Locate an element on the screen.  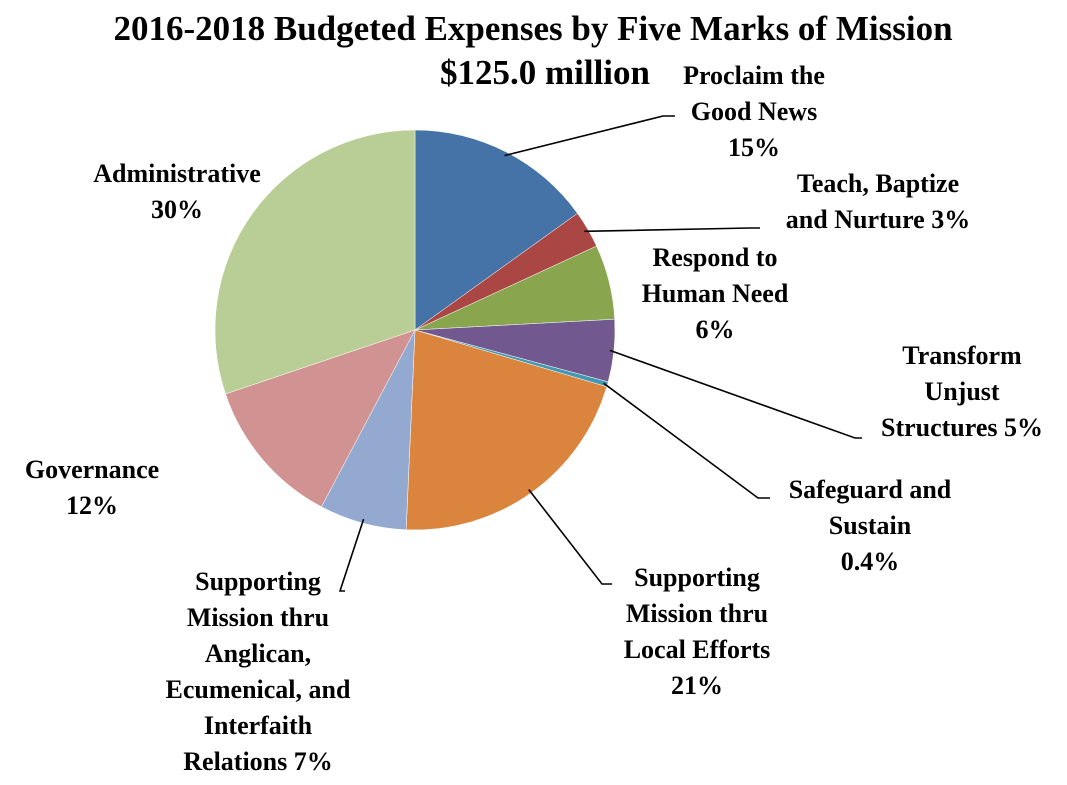
slice-label-line: Human Need is located at coordinates (715, 293).